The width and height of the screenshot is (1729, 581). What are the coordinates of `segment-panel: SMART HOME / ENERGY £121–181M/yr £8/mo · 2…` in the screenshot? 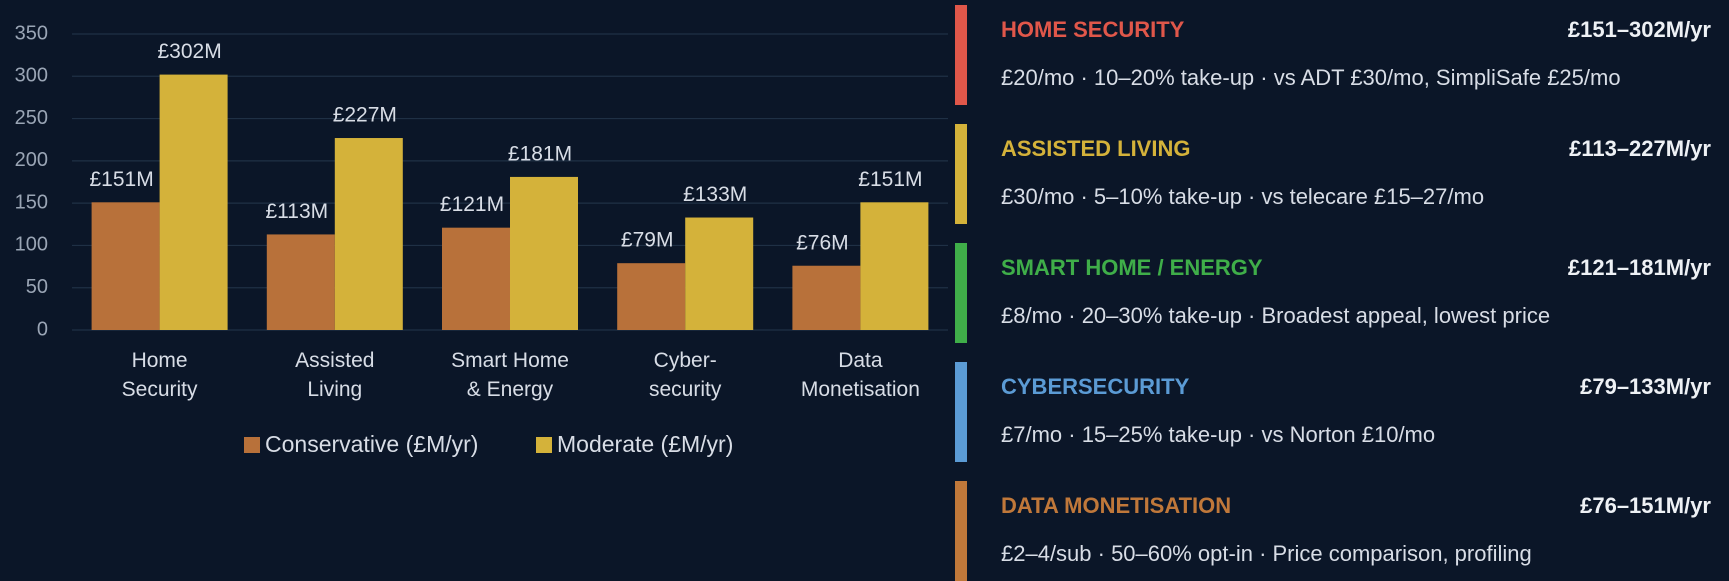 It's located at (1335, 293).